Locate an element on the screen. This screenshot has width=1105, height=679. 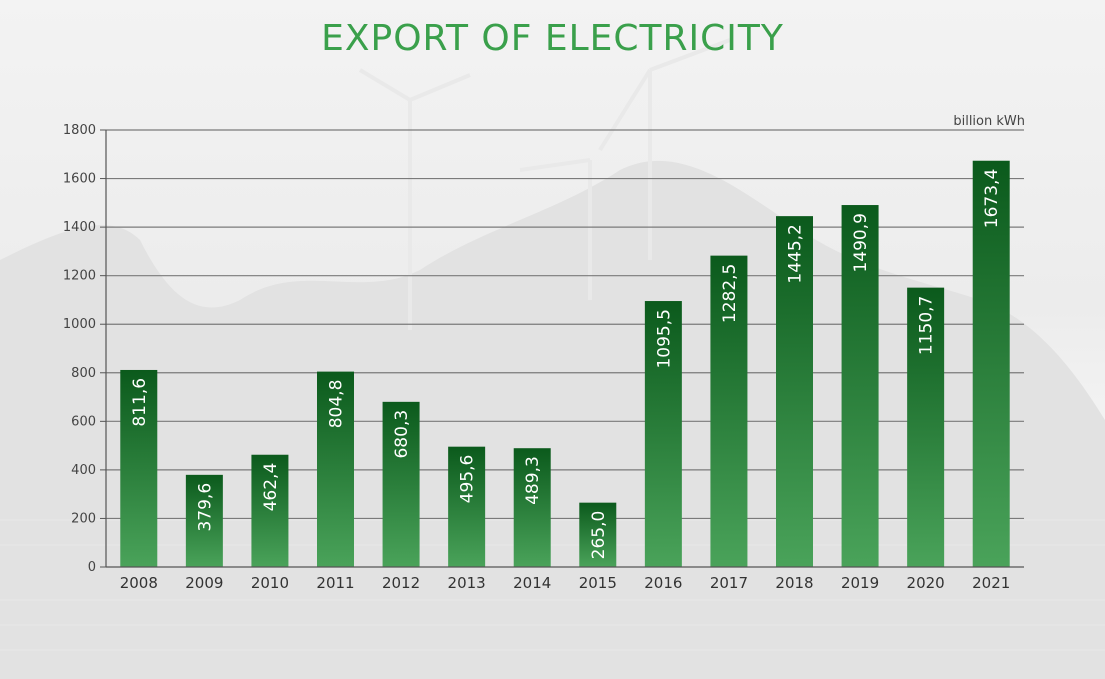
x-tick-label-2017: 2017 is located at coordinates (729, 583).